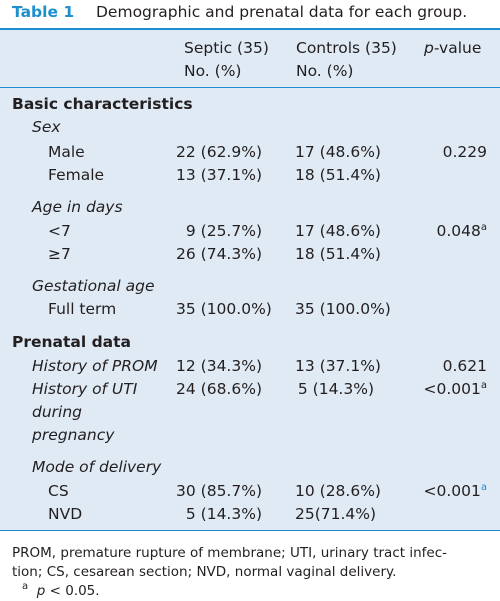 The image size is (500, 601). I want to click on row-uti-label-2: during, so click(57, 412).